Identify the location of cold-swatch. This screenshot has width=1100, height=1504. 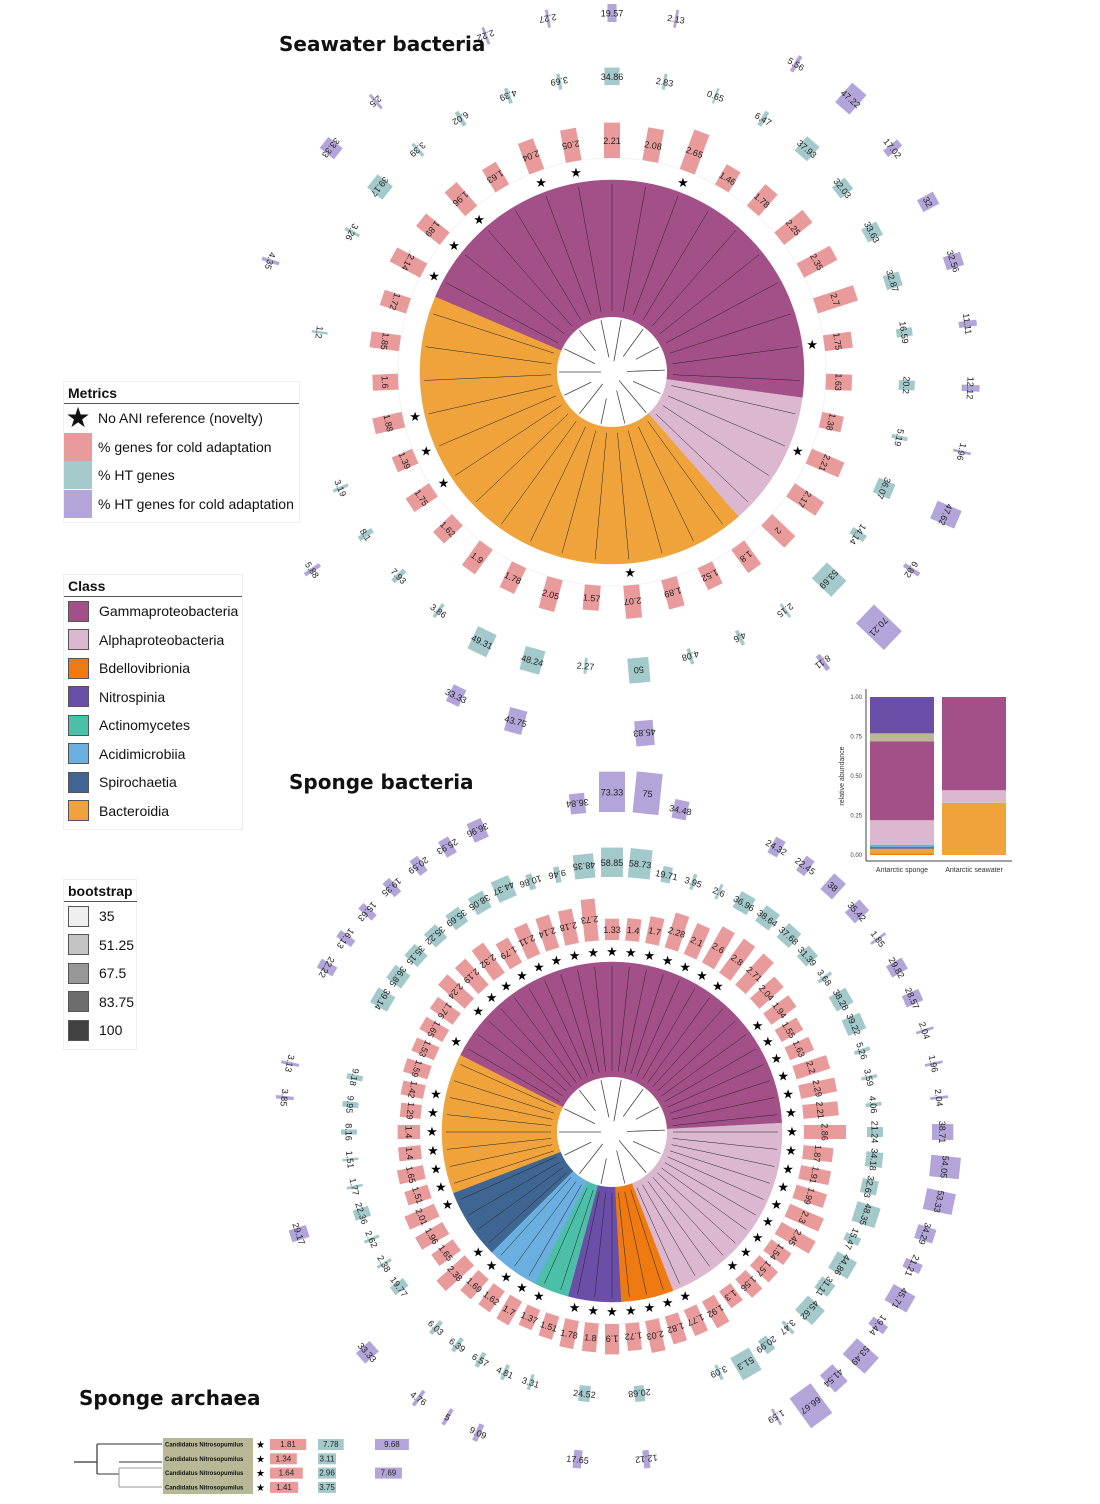
(78, 446).